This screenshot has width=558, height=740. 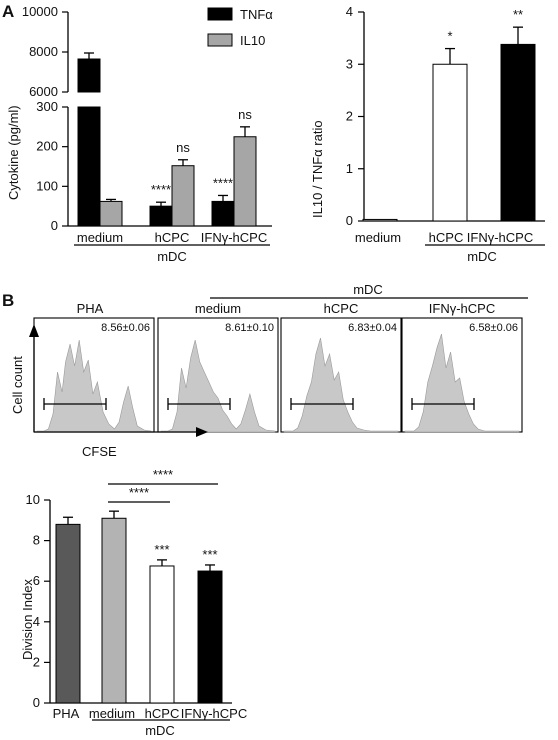 What do you see at coordinates (40, 11) in the screenshot?
I see `cytokine-ytick-label: 10000` at bounding box center [40, 11].